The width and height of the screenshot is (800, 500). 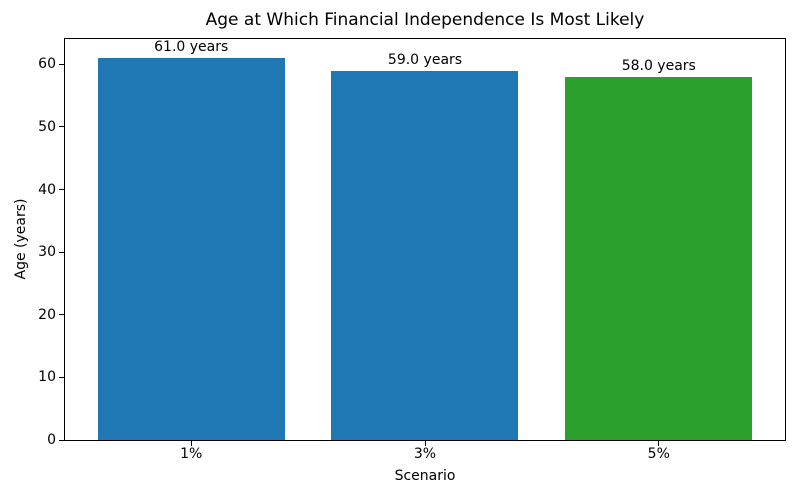 I want to click on y-tick-label: 10, so click(x=47, y=377).